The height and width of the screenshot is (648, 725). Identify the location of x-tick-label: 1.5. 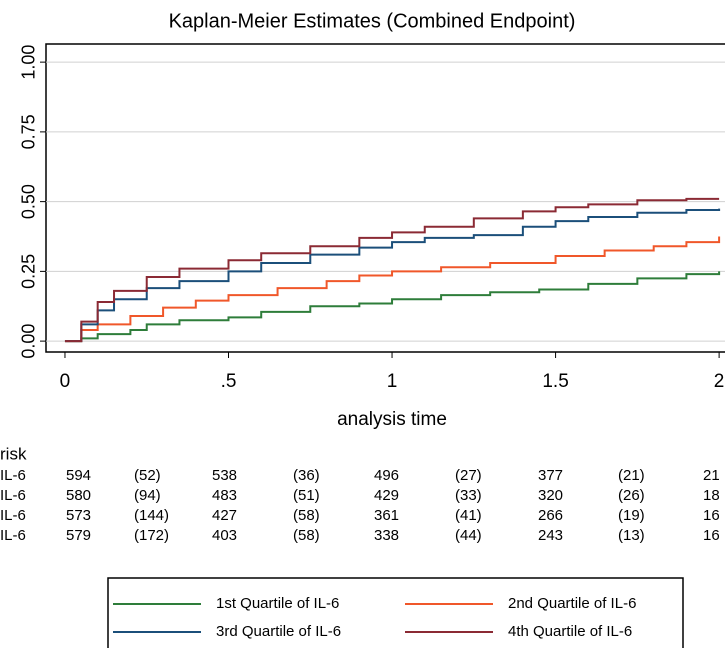
(555, 381).